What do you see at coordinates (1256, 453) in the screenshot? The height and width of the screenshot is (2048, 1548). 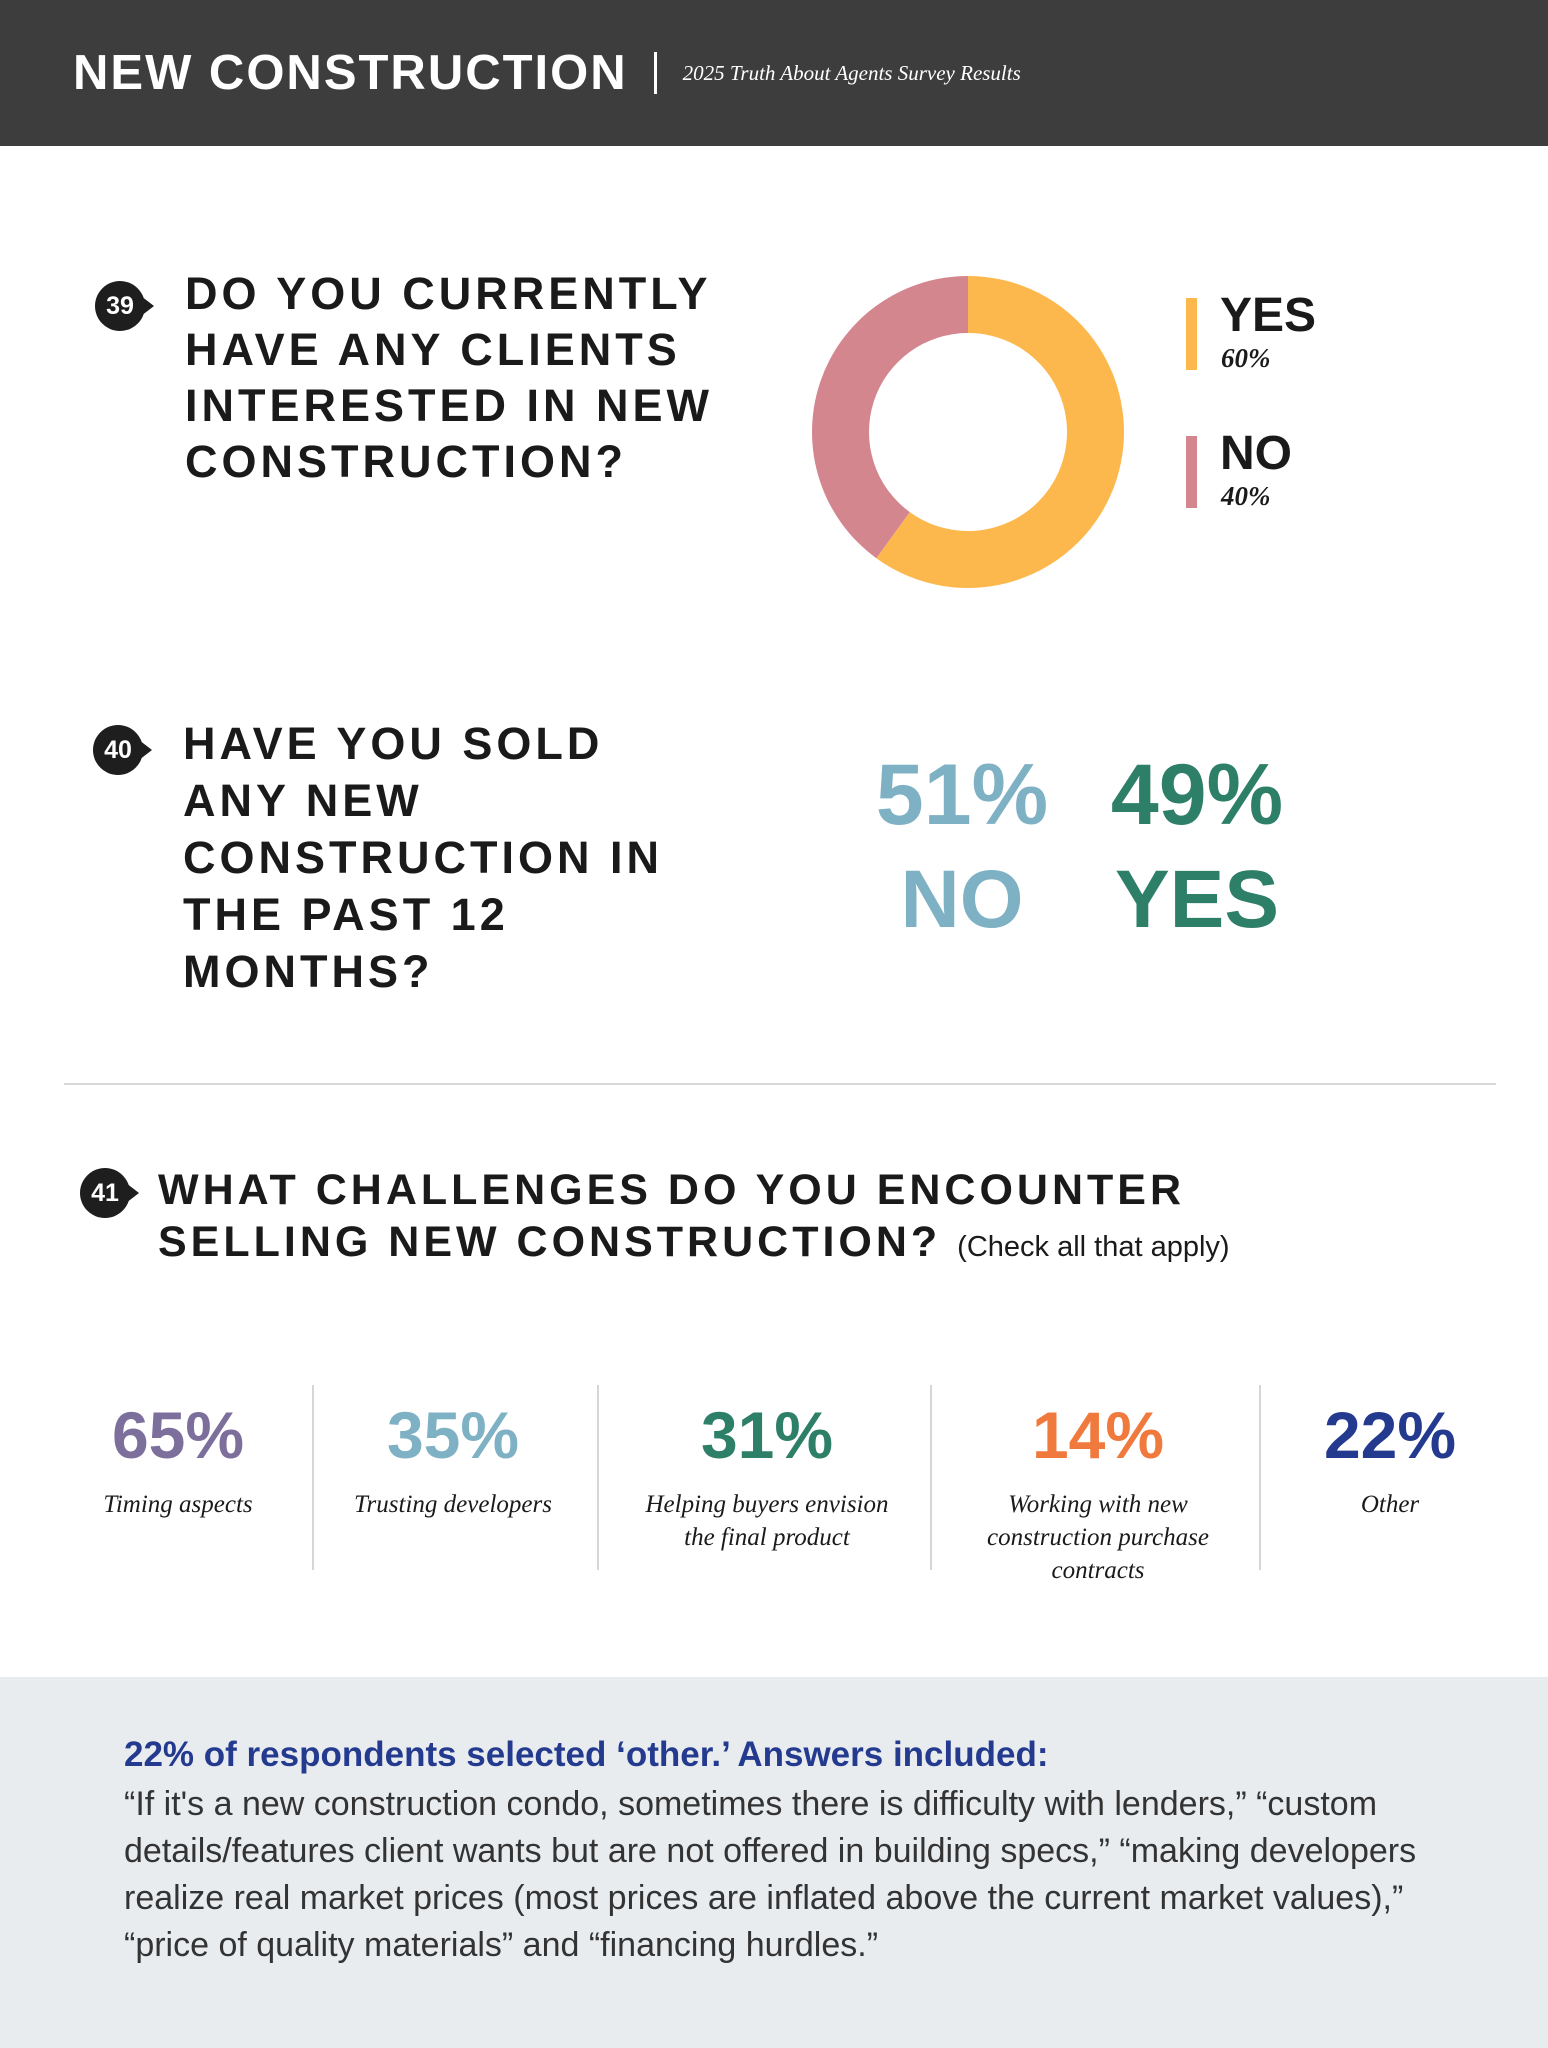 I see `legend-no-label: NO` at bounding box center [1256, 453].